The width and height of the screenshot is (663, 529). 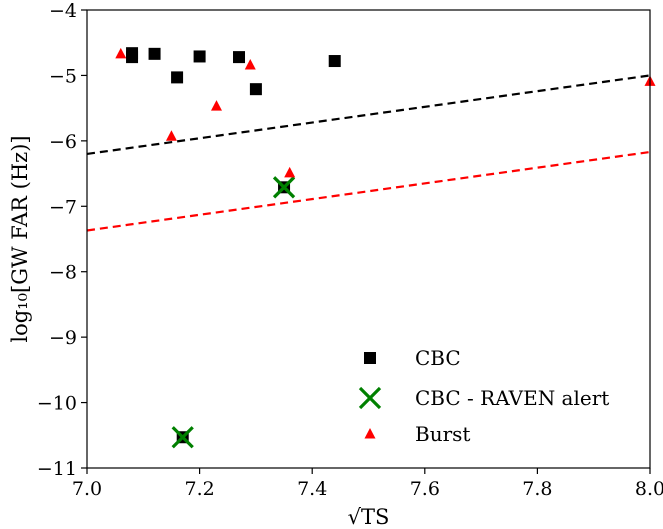 I want to click on x-tick-label: 8.0, so click(x=649, y=489).